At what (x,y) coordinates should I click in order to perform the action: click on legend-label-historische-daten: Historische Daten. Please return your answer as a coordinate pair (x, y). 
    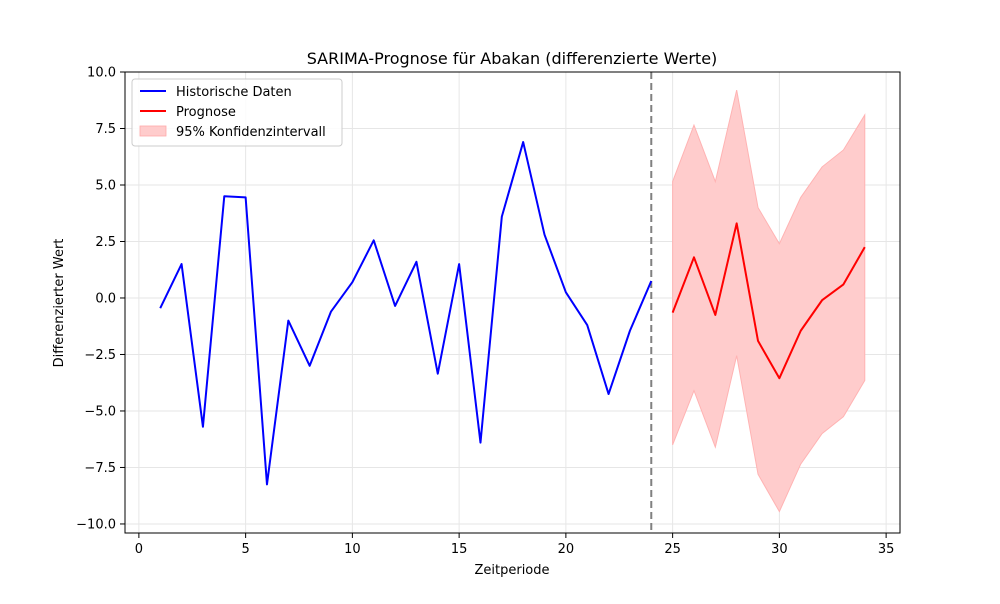
    Looking at the image, I should click on (234, 92).